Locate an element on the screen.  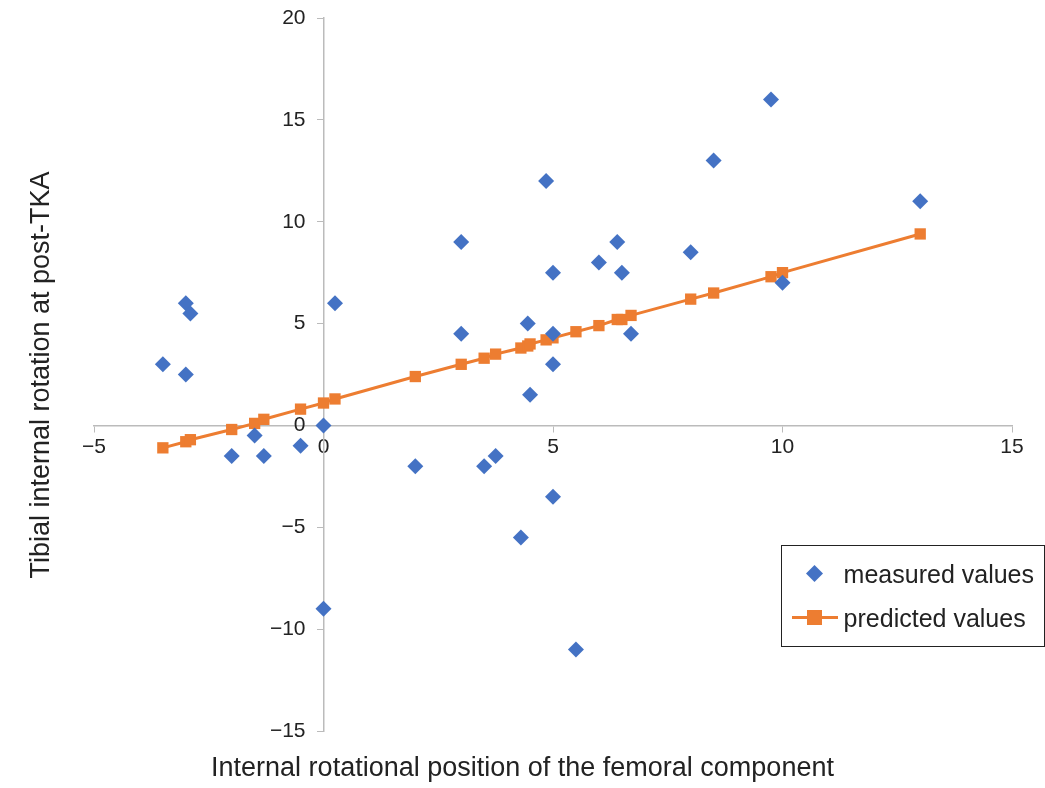
y-tick-label: 0 is located at coordinates (299, 424).